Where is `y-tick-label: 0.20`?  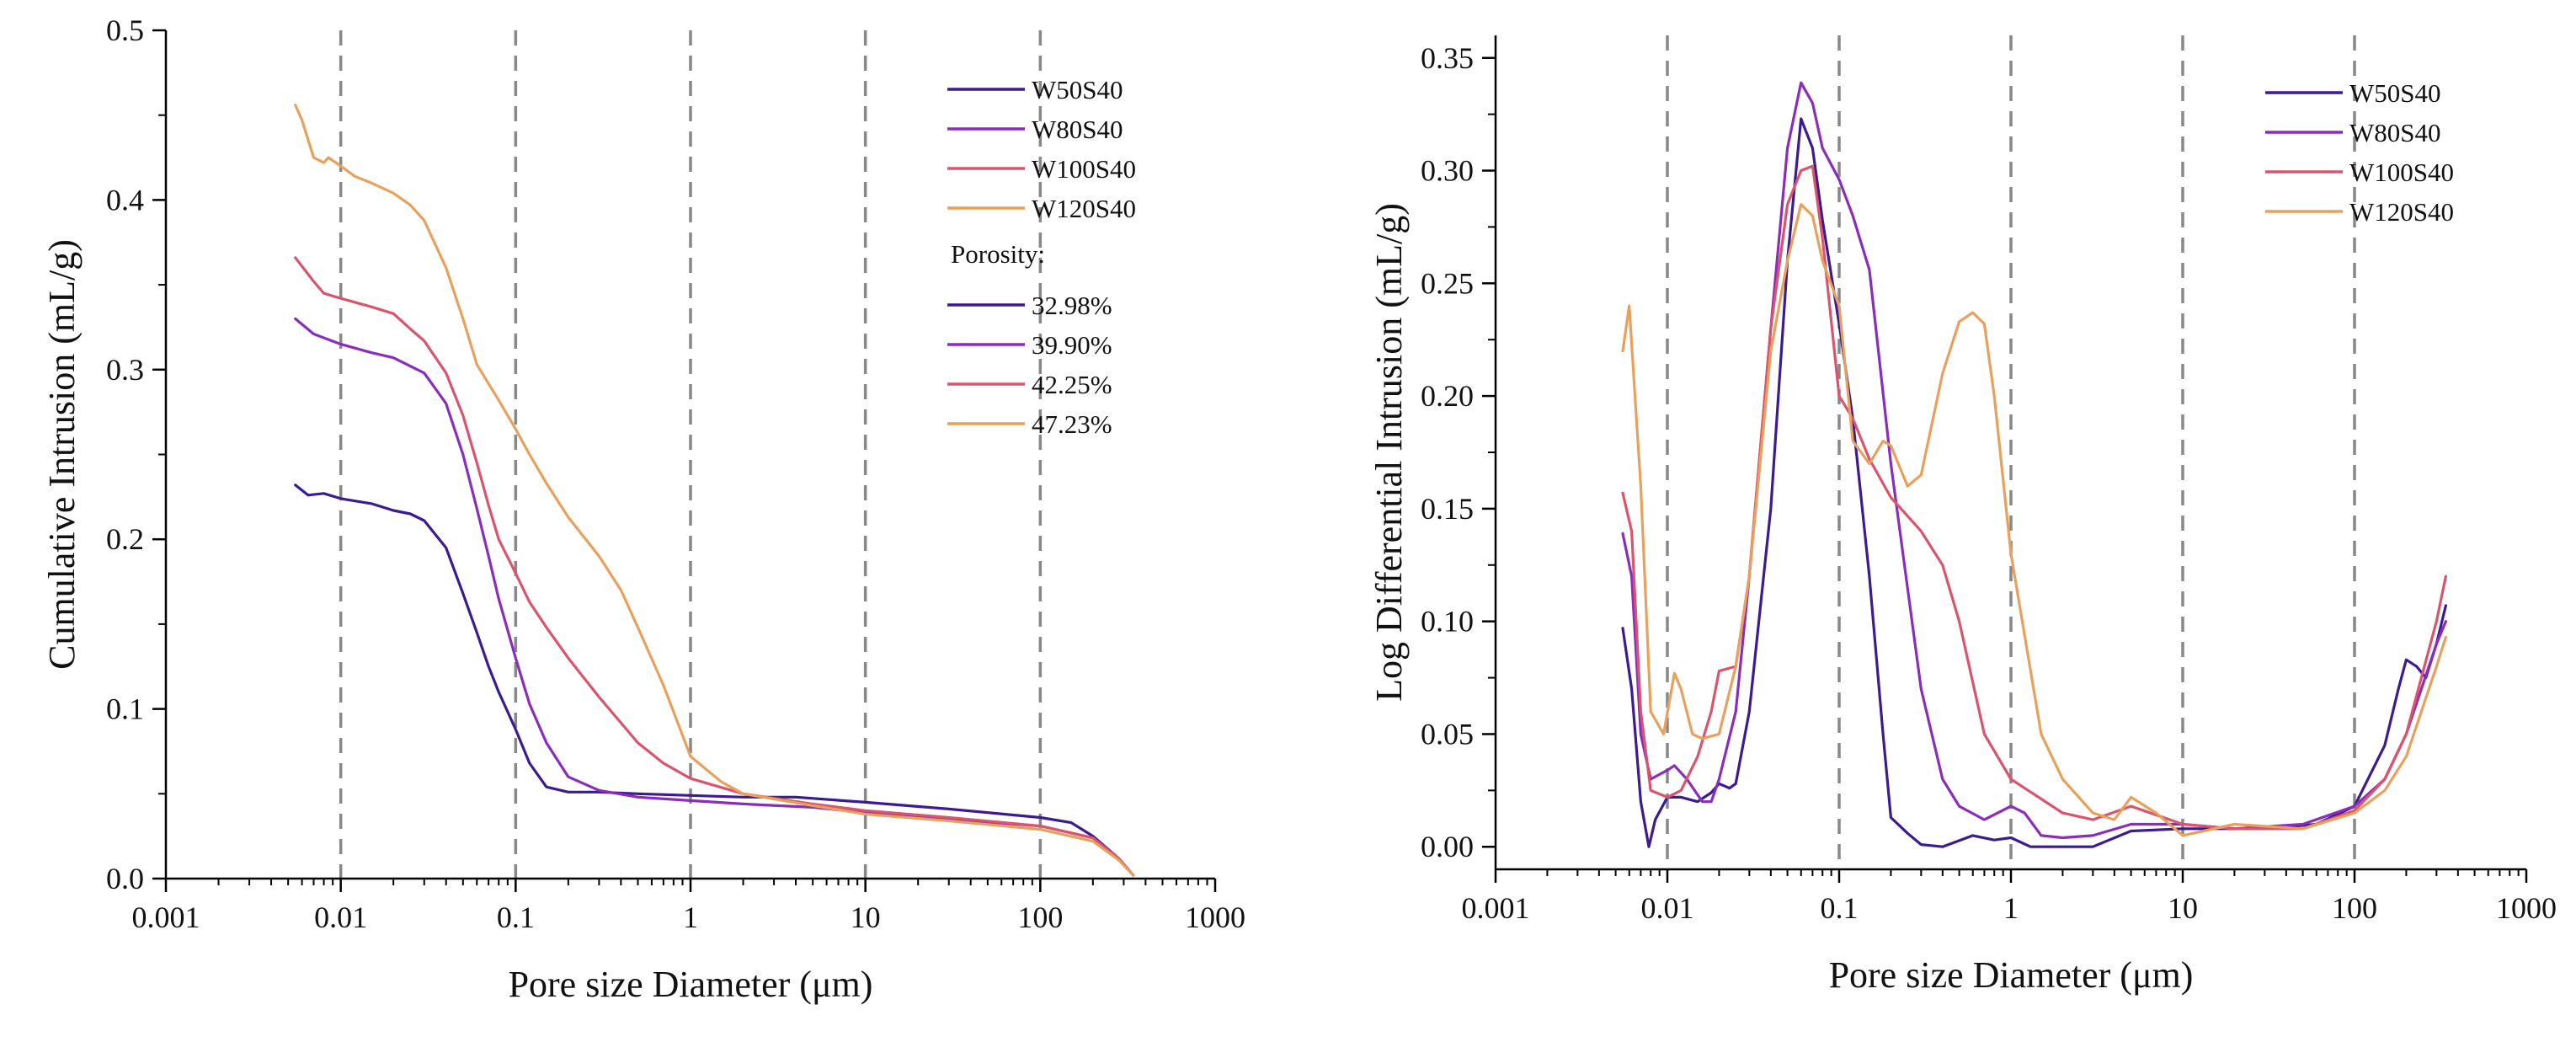
y-tick-label: 0.20 is located at coordinates (1447, 396).